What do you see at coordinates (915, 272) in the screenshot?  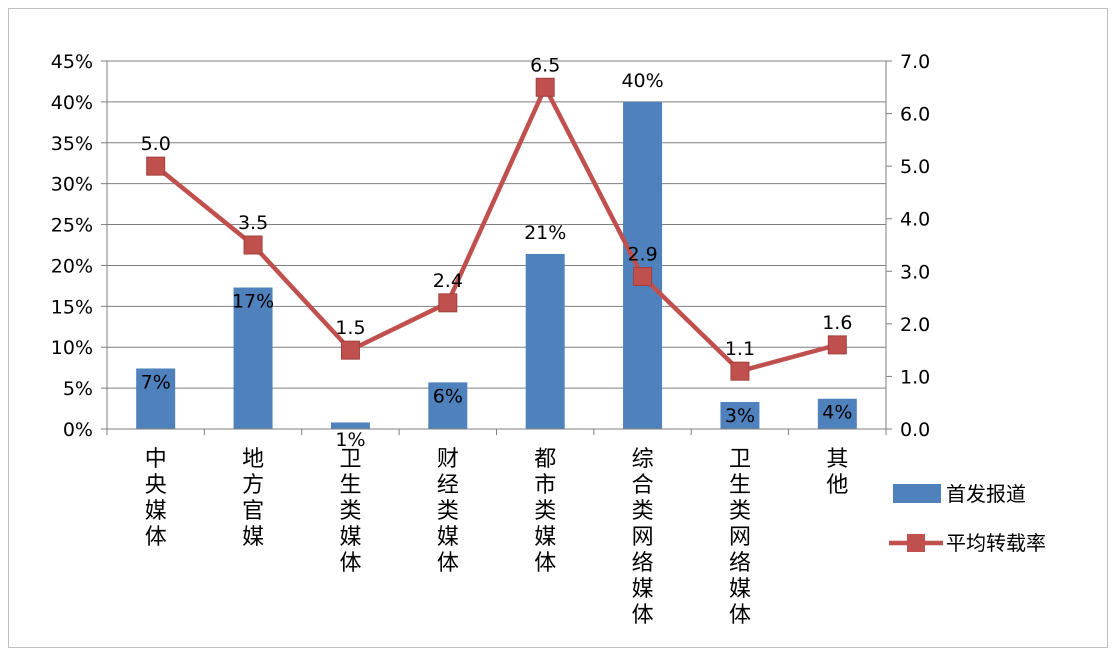 I see `right-tick-label: 3.0` at bounding box center [915, 272].